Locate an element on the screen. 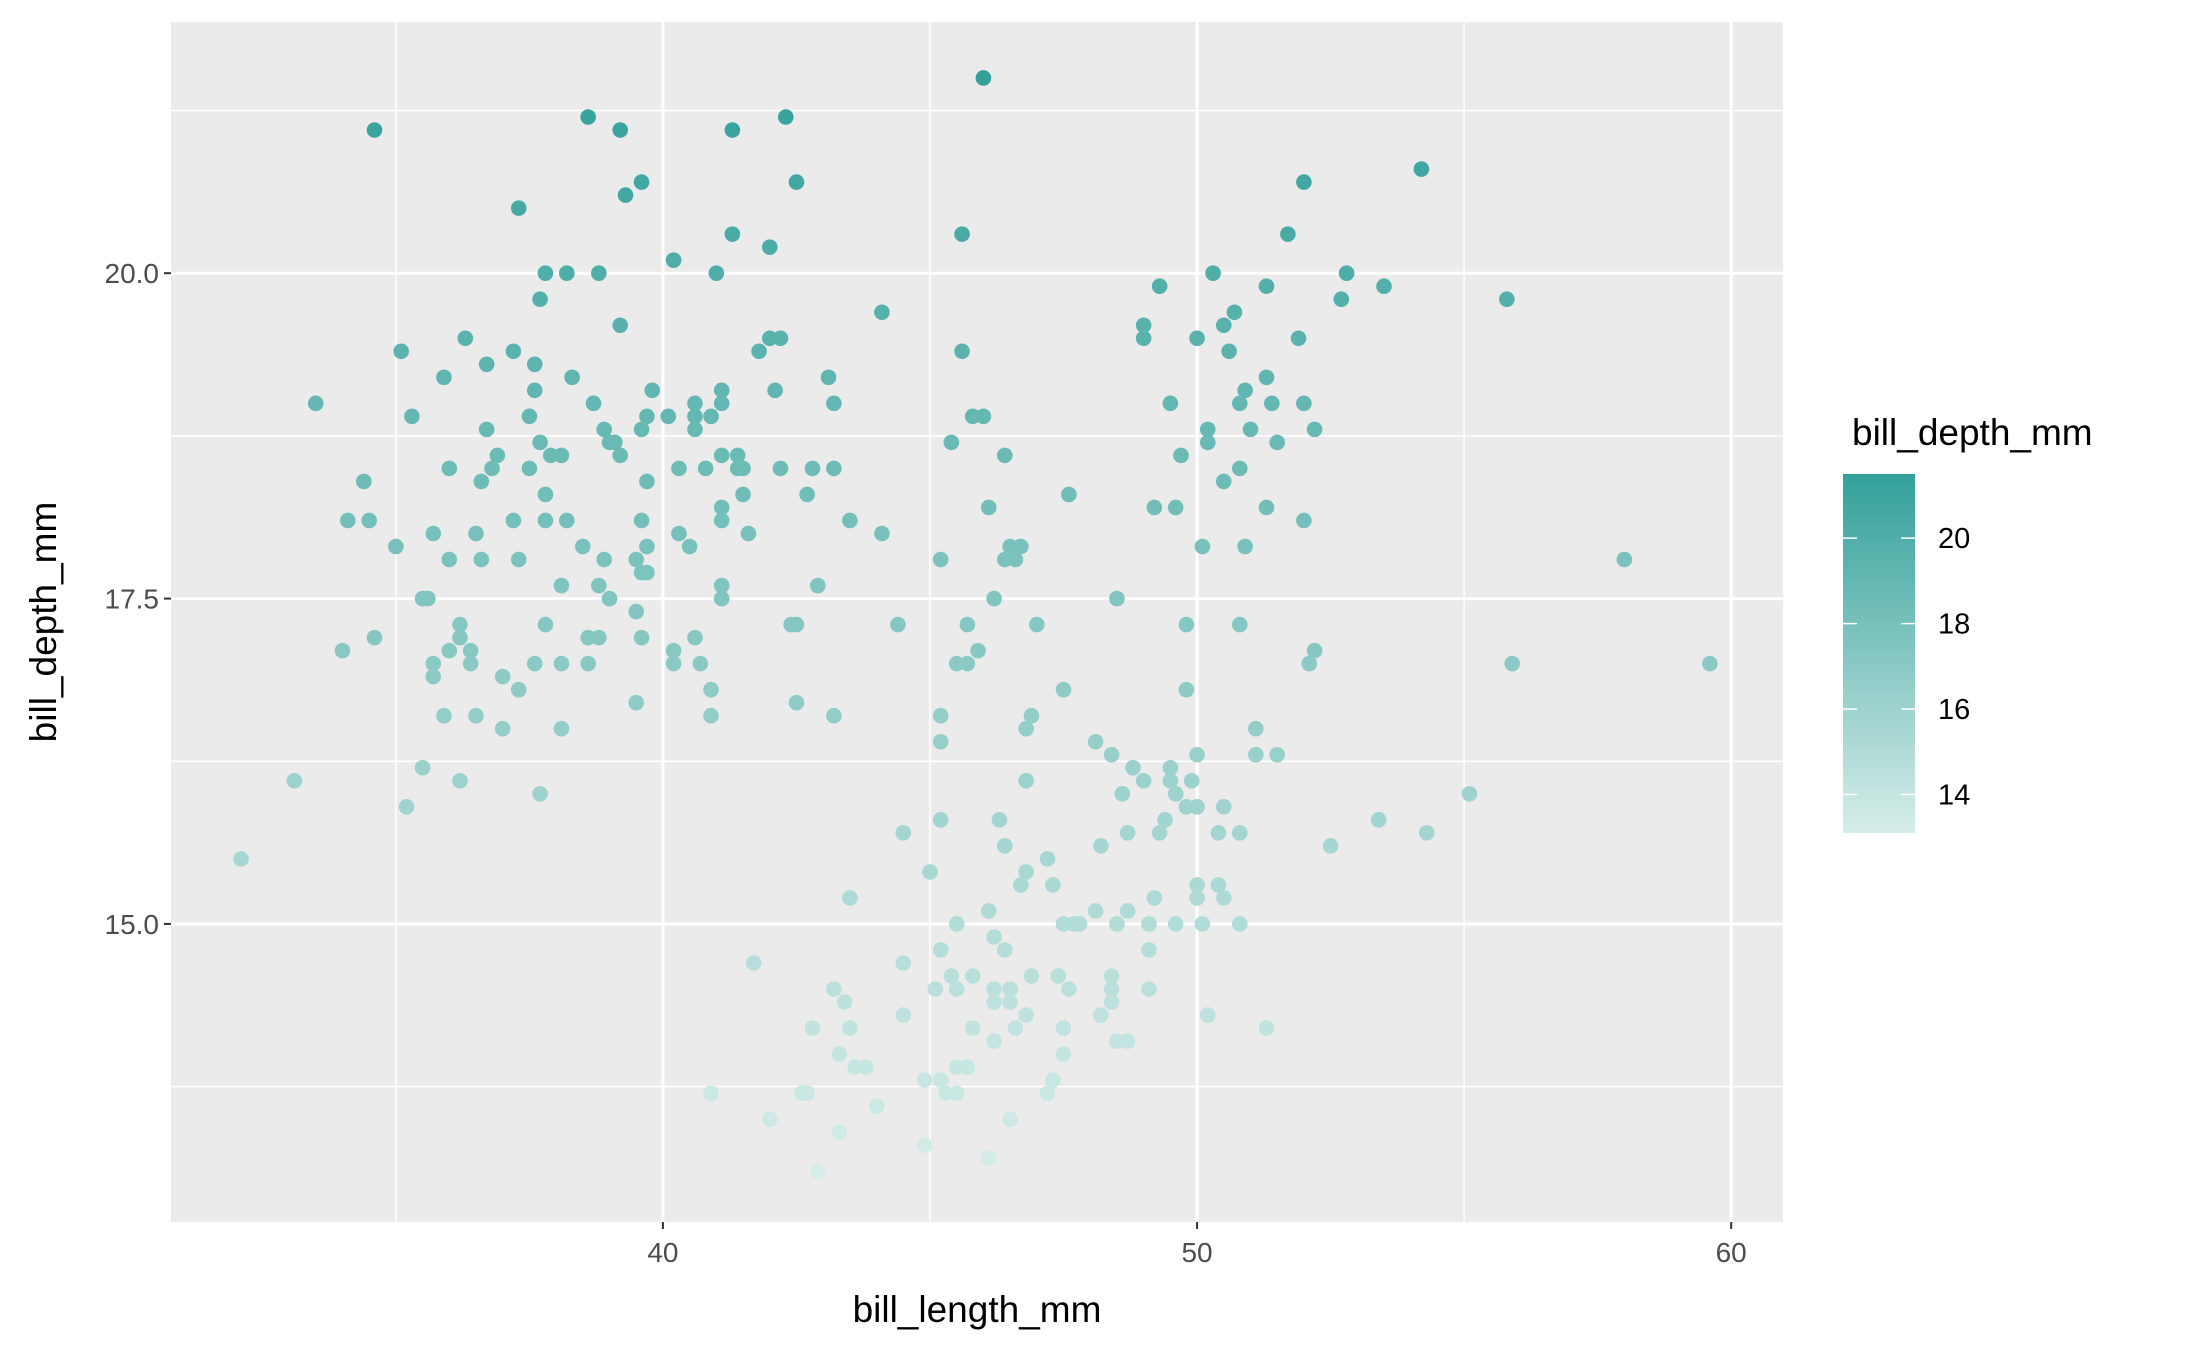 This screenshot has width=2187, height=1351. y-axis-title: bill_depth_mm is located at coordinates (43, 622).